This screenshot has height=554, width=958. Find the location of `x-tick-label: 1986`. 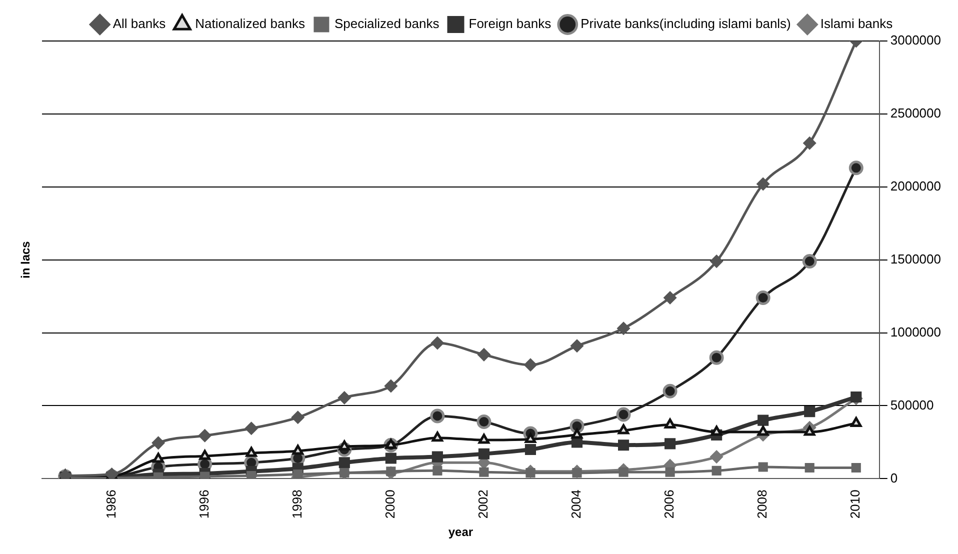

x-tick-label: 1986 is located at coordinates (110, 504).